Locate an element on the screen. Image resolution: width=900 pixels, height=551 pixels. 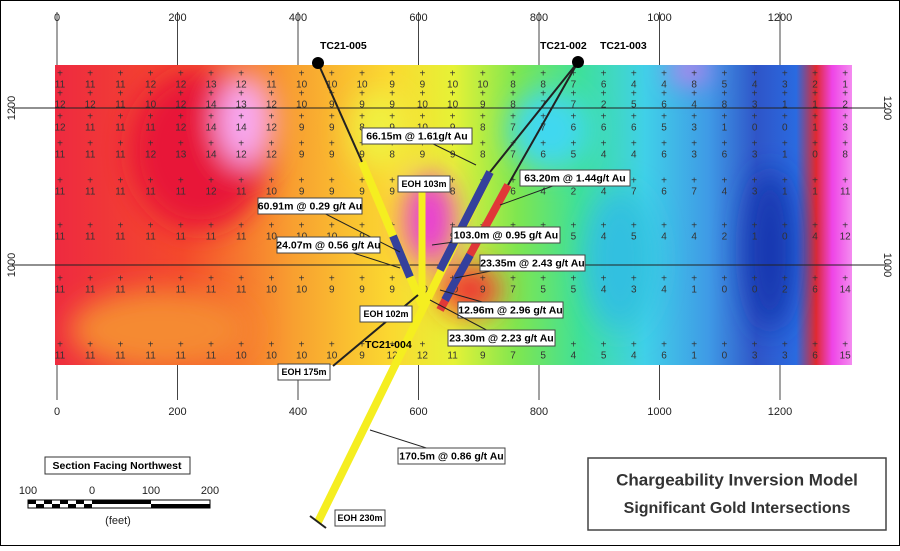
grid-value: 5 is located at coordinates (574, 155).